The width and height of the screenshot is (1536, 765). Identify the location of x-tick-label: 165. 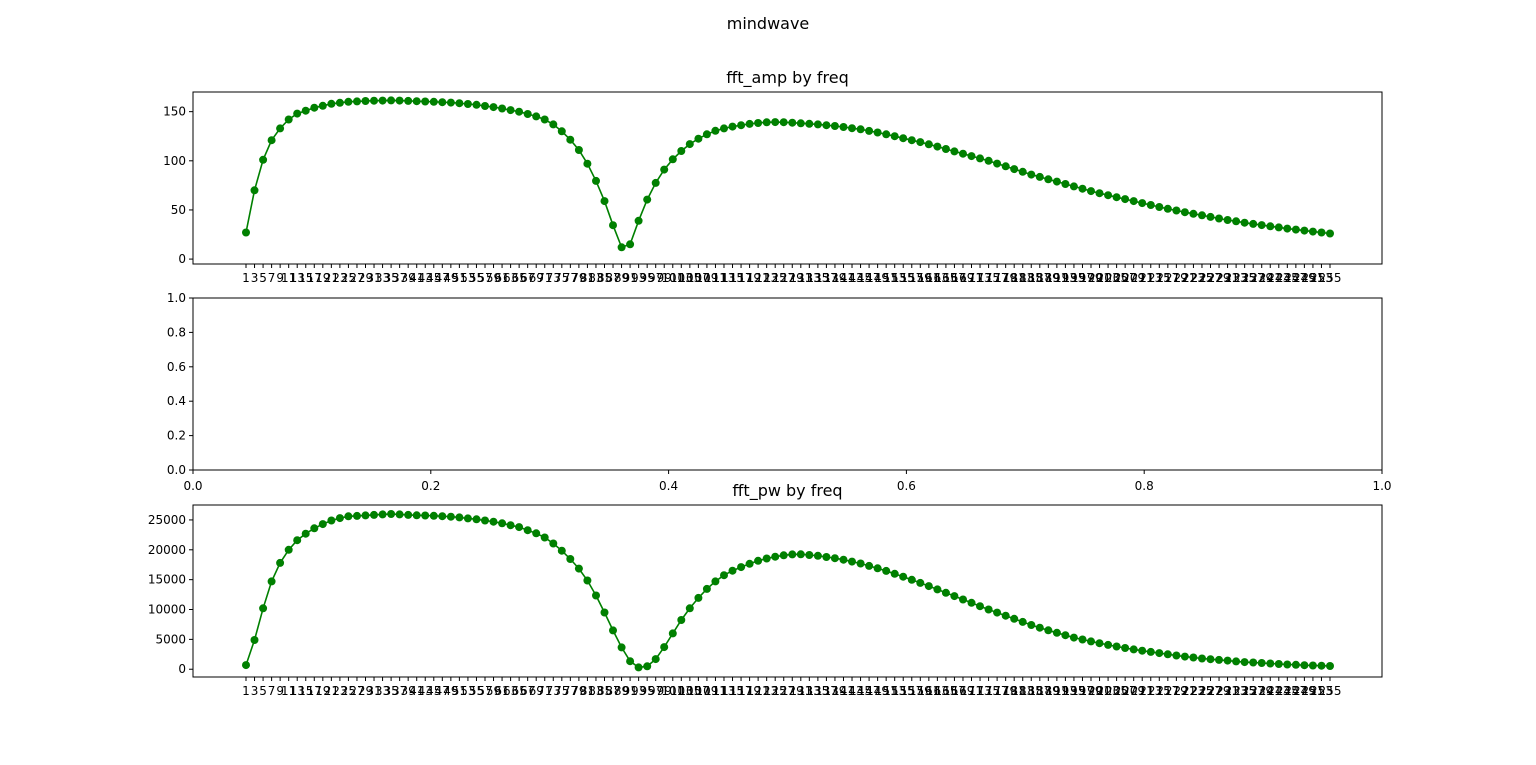
(945, 278).